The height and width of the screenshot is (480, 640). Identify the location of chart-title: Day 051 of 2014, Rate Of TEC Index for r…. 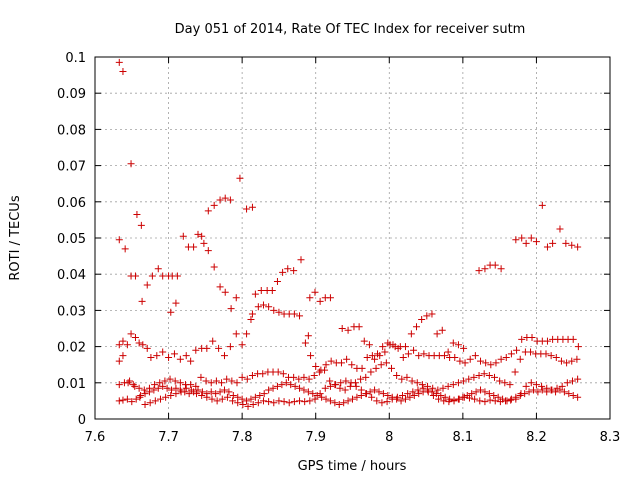
(350, 29).